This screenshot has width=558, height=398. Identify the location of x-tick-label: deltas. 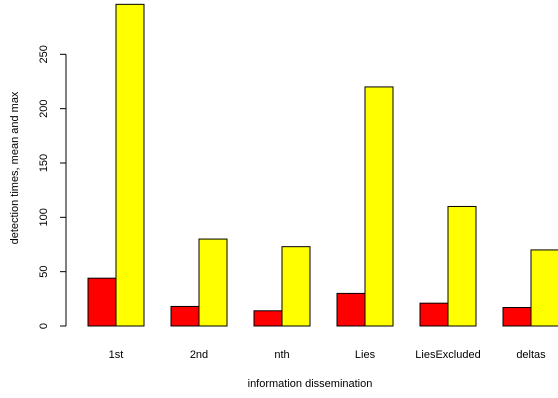
(531, 355).